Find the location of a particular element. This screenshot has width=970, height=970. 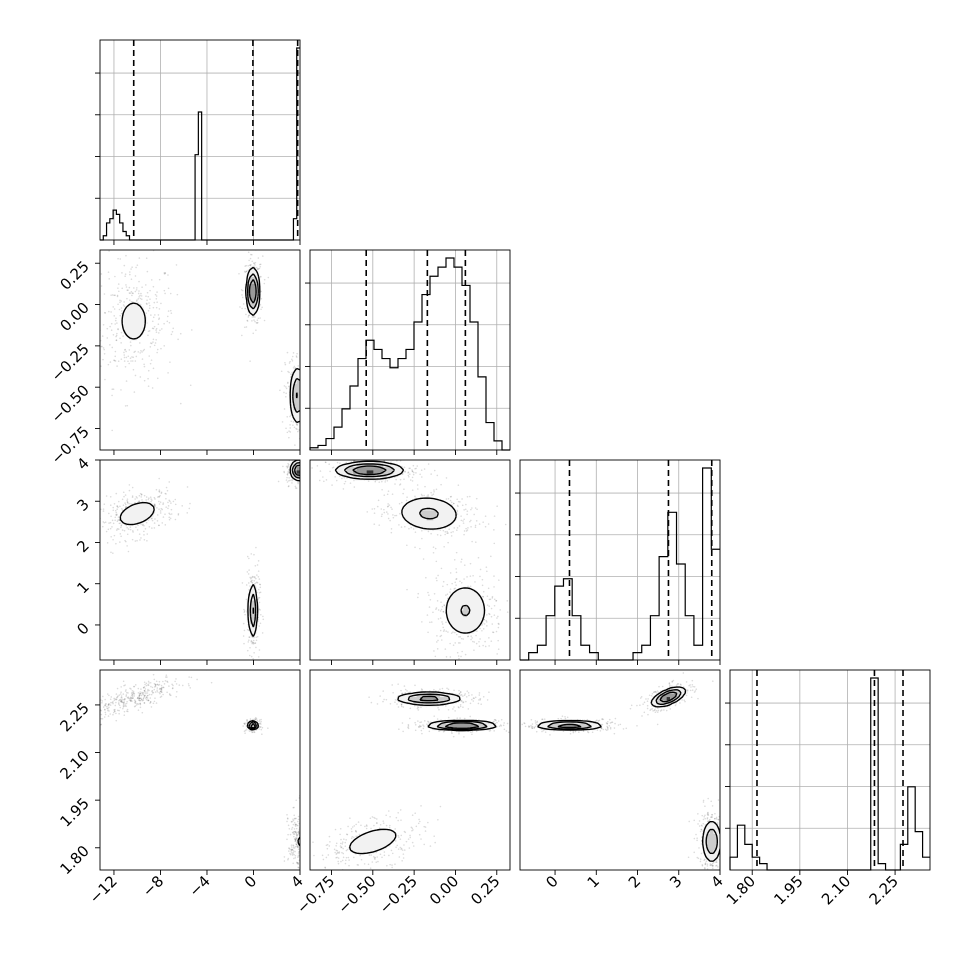

panel-3-1: −0.75−0.50−0.25 0.00 0.25 is located at coordinates (402, 793).